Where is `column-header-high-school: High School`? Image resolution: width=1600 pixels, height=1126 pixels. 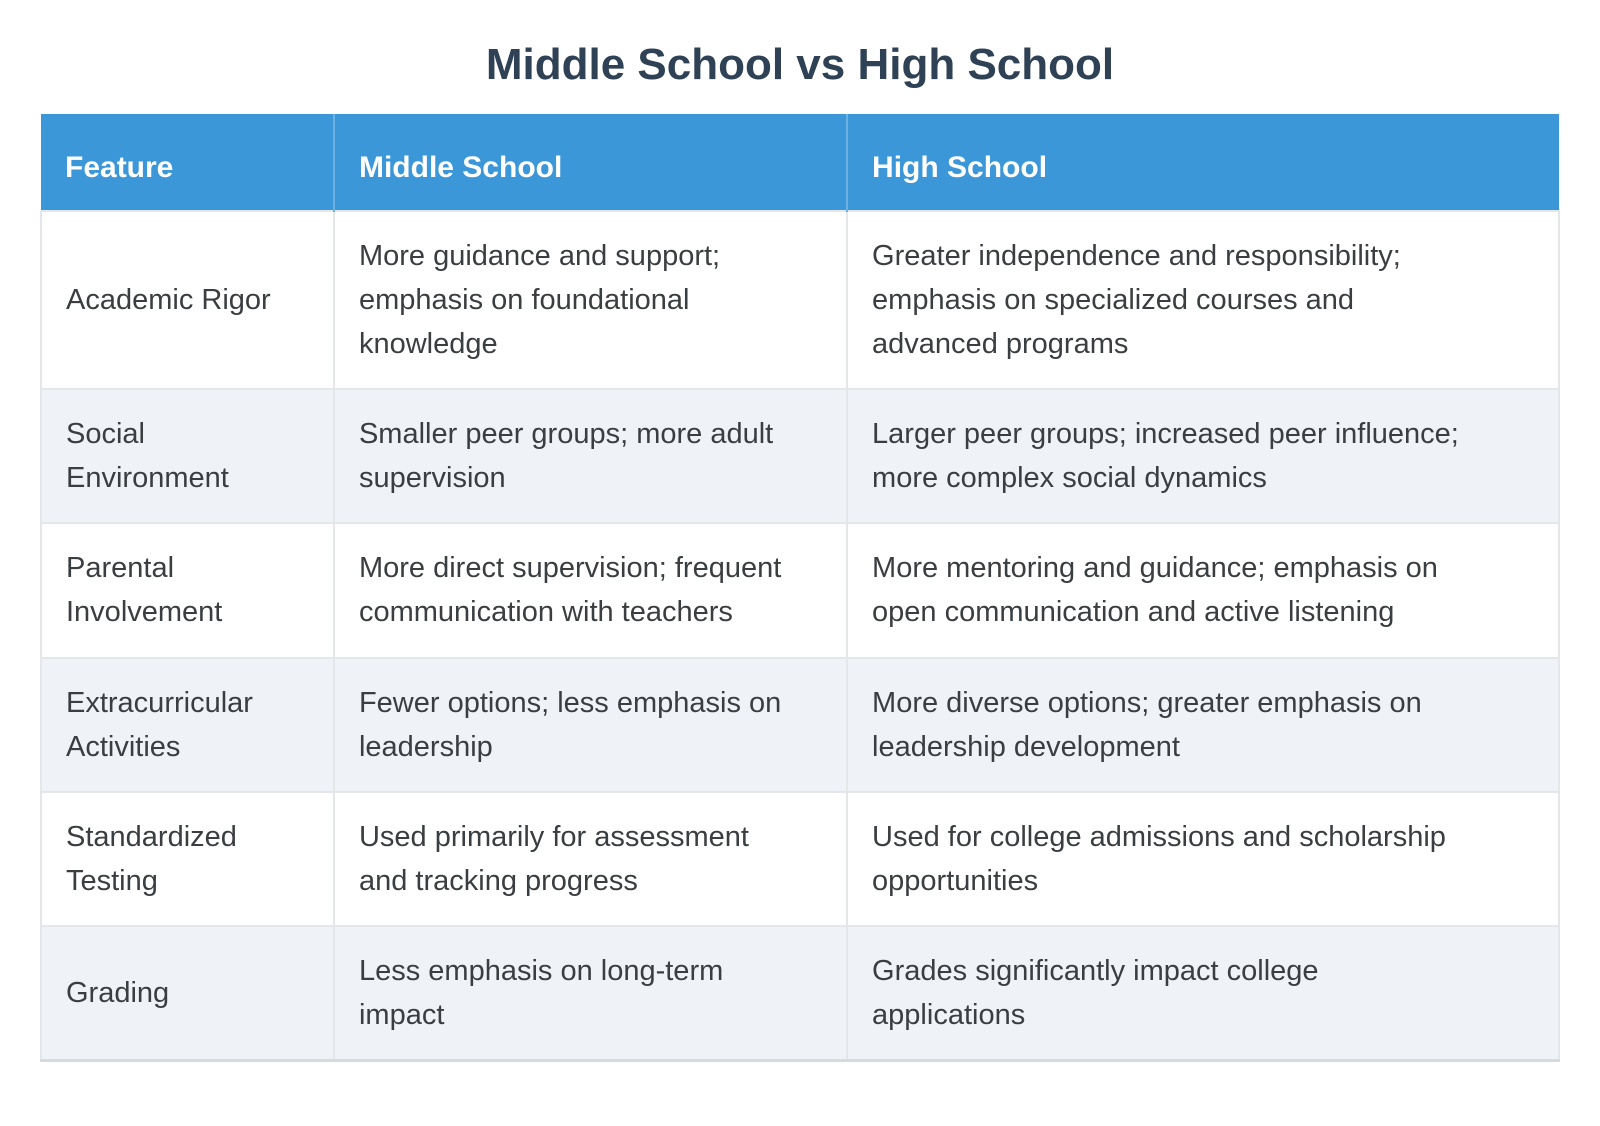
column-header-high-school: High School is located at coordinates (1202, 162).